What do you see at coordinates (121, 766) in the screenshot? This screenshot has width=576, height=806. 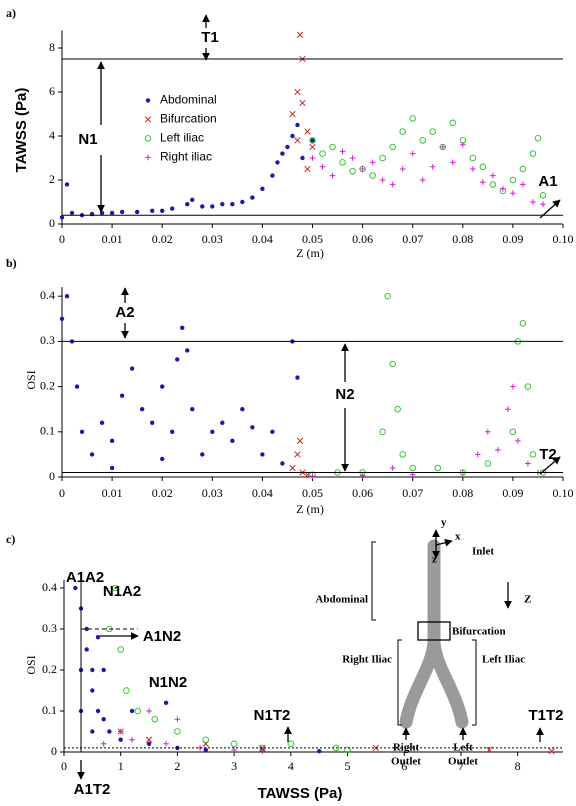 I see `x-tick-label: 1` at bounding box center [121, 766].